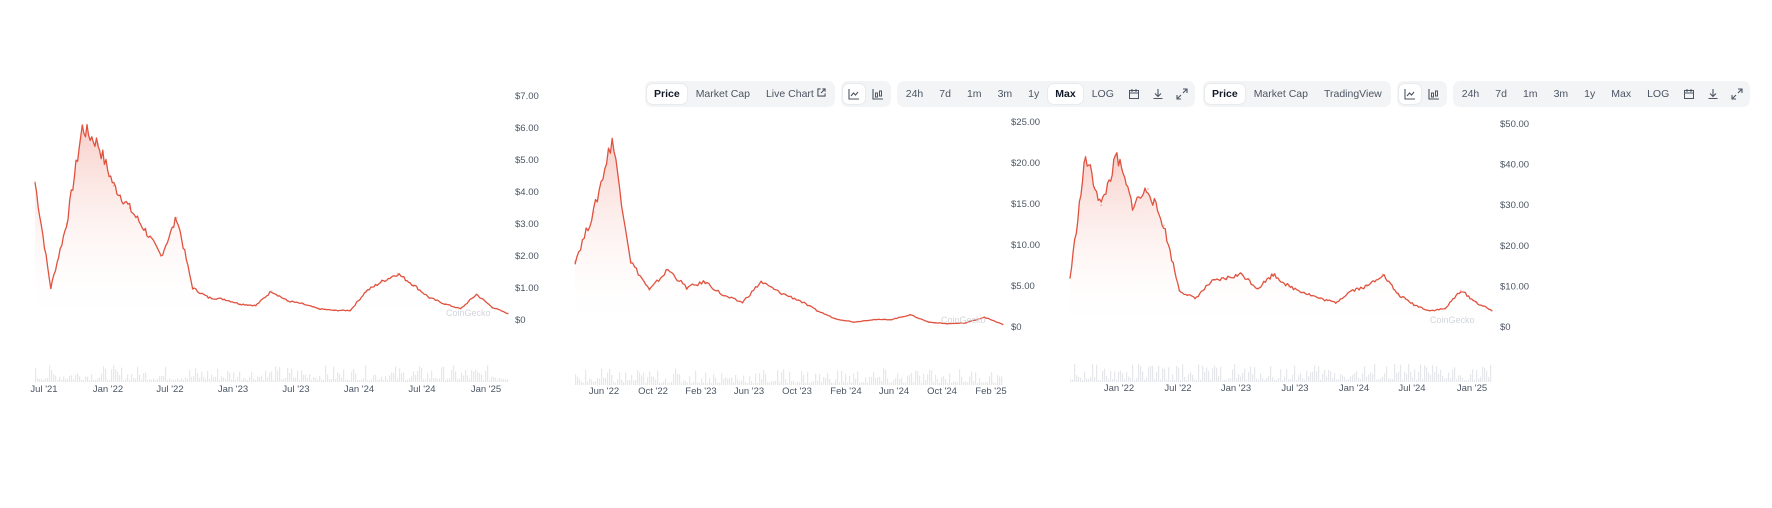 The width and height of the screenshot is (1772, 508). Describe the element at coordinates (1352, 94) in the screenshot. I see `tab-tradingview: TradingView` at that location.